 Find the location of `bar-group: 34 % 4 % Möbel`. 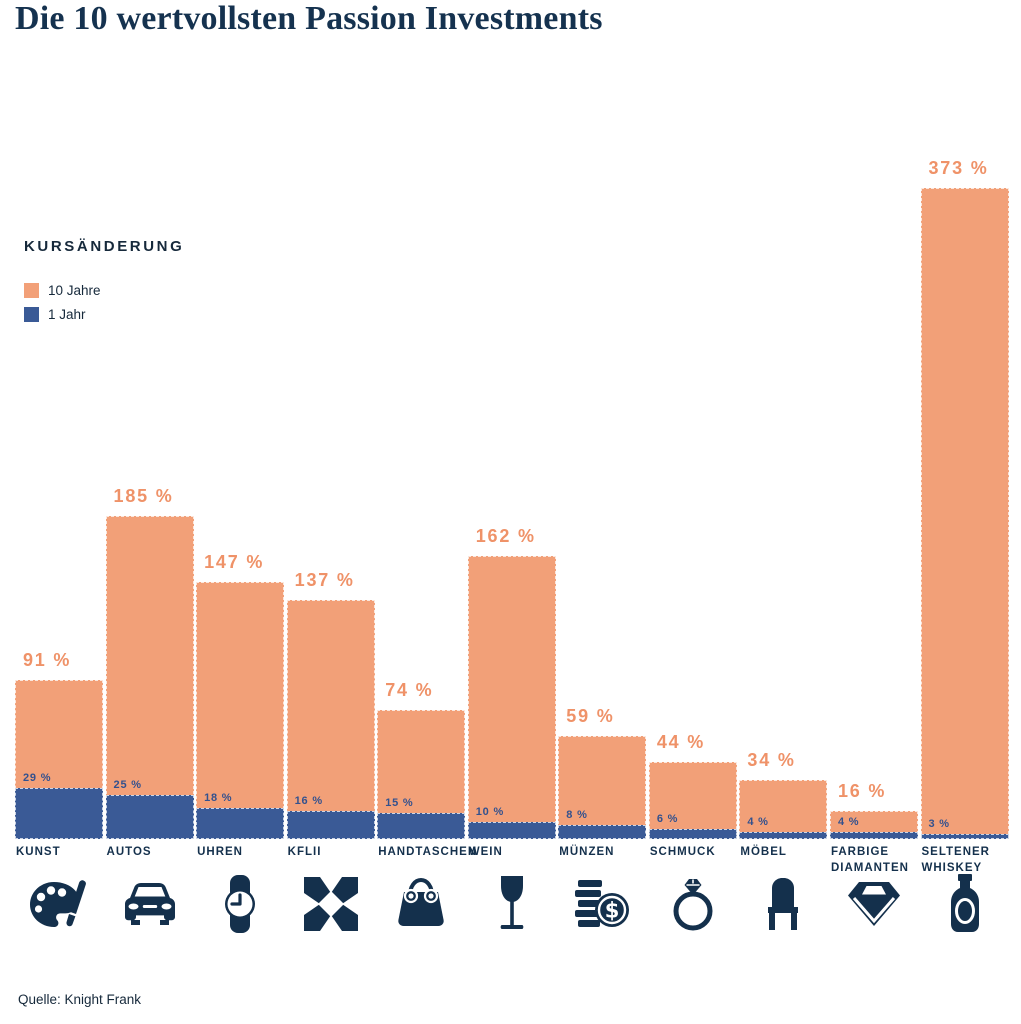

bar-group: 34 % 4 % Möbel is located at coordinates (783, 559).